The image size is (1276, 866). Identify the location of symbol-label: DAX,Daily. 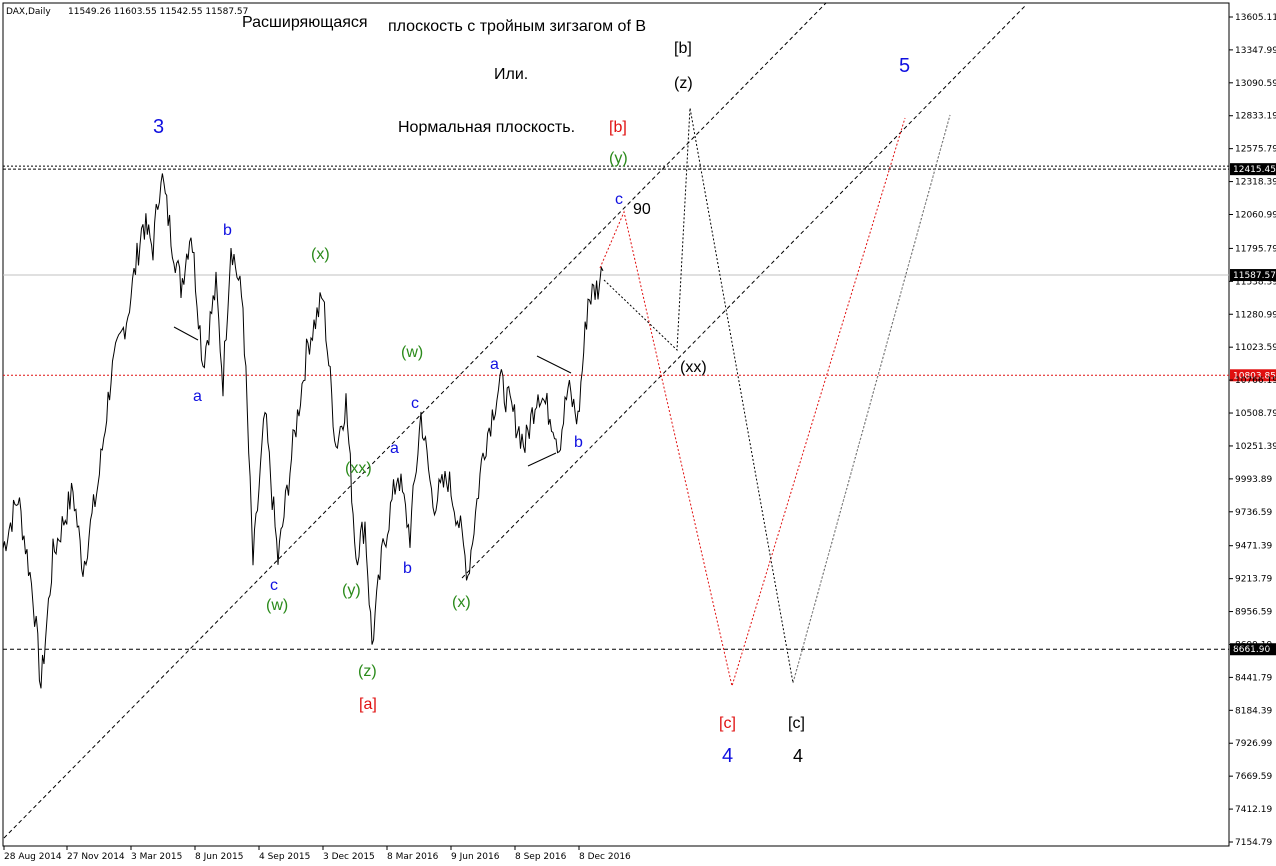
(28, 12).